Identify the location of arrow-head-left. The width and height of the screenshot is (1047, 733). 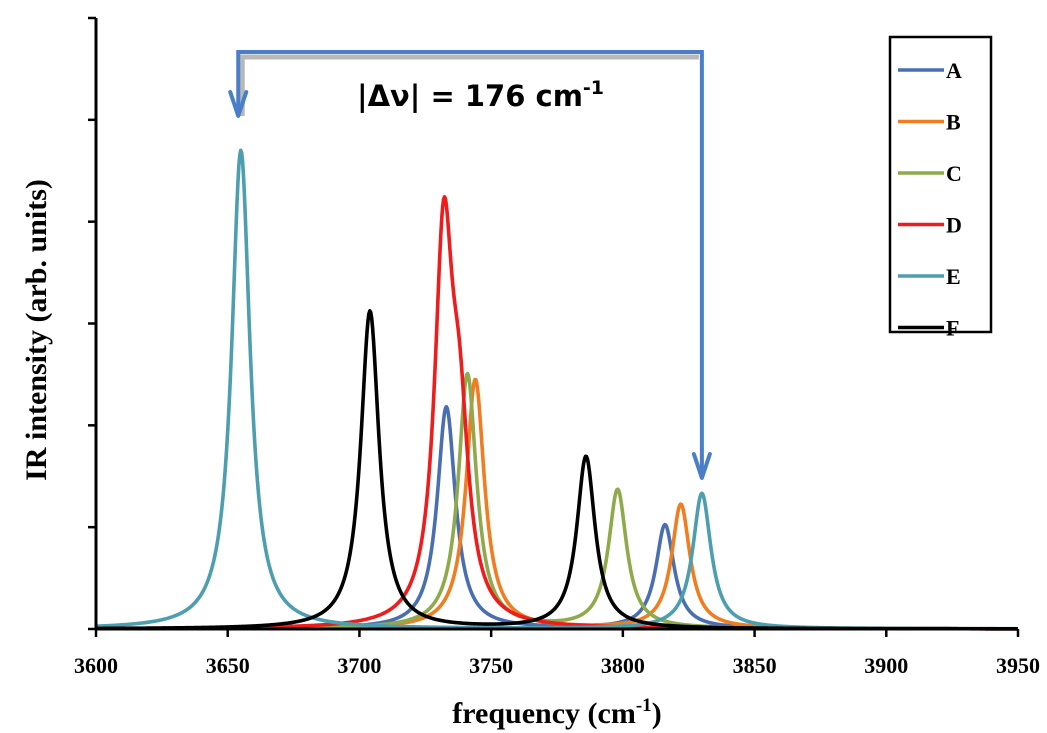
(238, 104).